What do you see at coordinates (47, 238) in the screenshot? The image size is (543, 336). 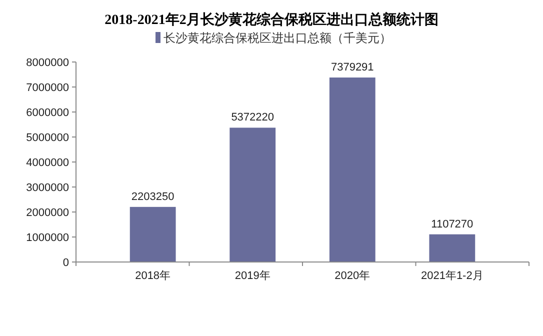 I see `y-tick-label: 1000000` at bounding box center [47, 238].